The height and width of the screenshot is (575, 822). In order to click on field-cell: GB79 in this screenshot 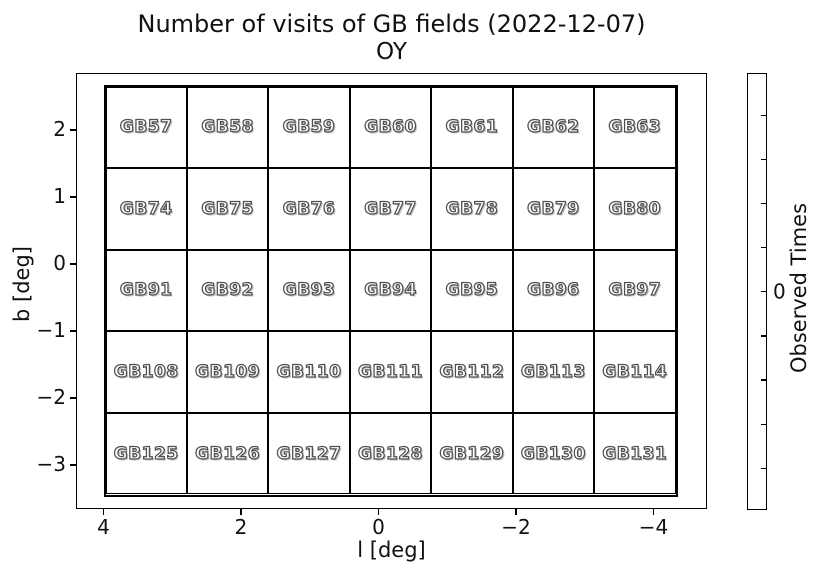, I will do `click(553, 209)`.